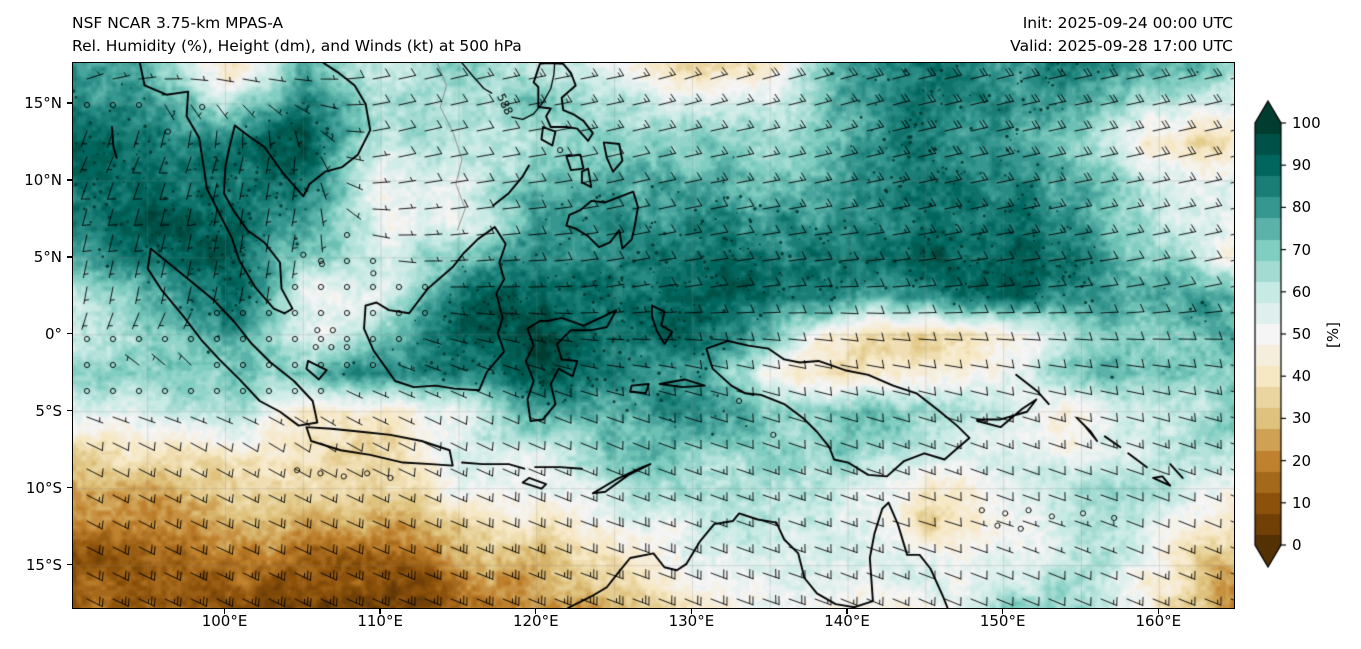 The image size is (1361, 649). I want to click on colorbar-tick-label: 60, so click(1302, 291).